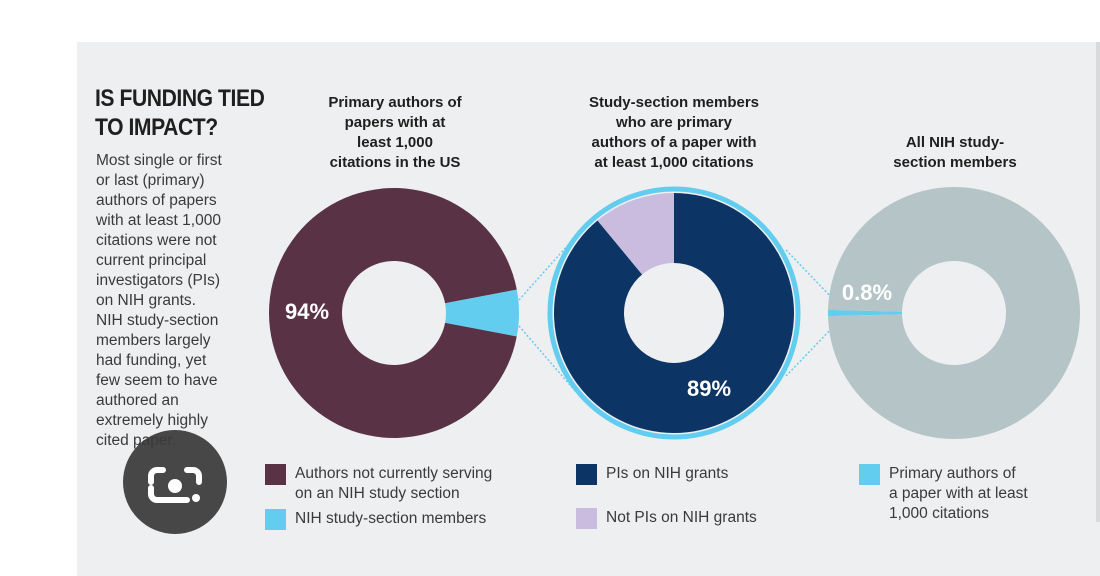 The image size is (1100, 576). I want to click on legend-line: on an NIH study section, so click(377, 493).